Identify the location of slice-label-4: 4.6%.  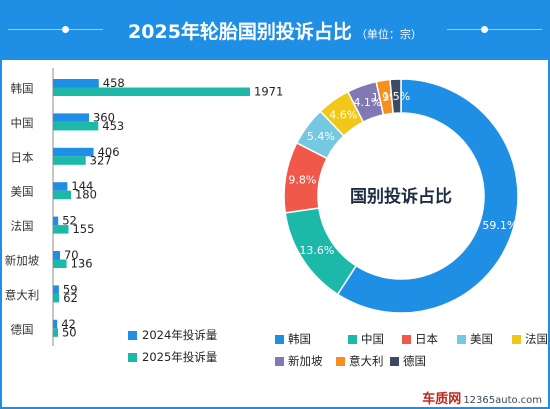
(343, 114).